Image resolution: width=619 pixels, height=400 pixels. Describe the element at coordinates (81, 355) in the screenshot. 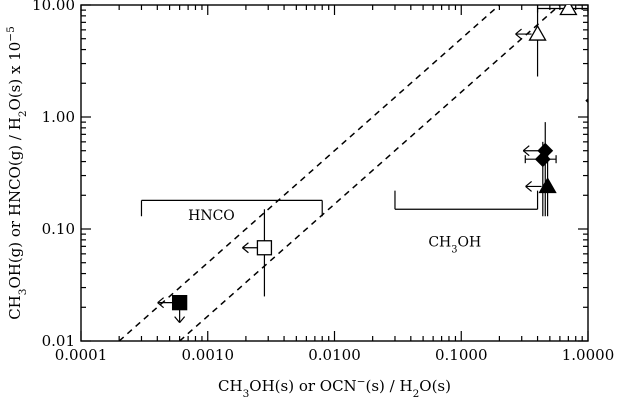

I see `x-tick-label: 0.0001` at that location.